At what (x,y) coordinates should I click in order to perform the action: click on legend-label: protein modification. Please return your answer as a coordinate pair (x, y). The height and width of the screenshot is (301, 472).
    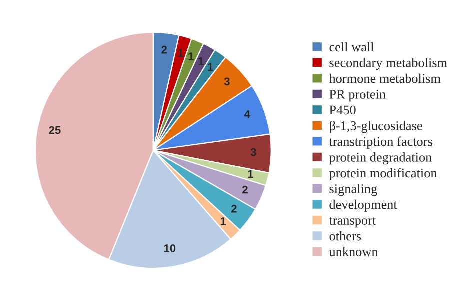
    Looking at the image, I should click on (383, 174).